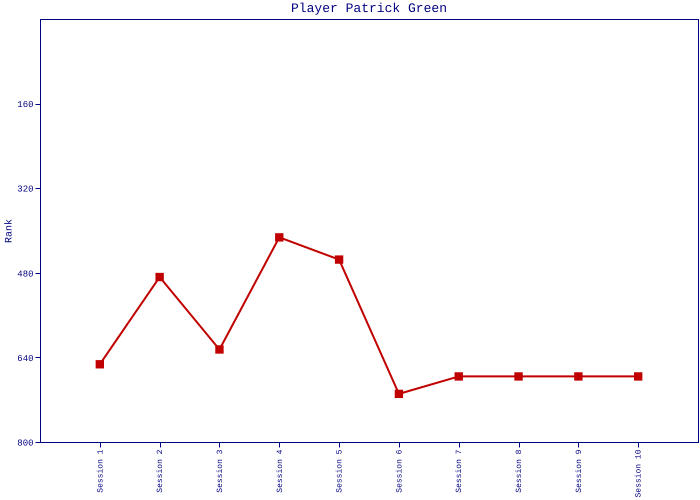 The height and width of the screenshot is (500, 700). Describe the element at coordinates (220, 471) in the screenshot. I see `x-tick-label: Session 3` at that location.